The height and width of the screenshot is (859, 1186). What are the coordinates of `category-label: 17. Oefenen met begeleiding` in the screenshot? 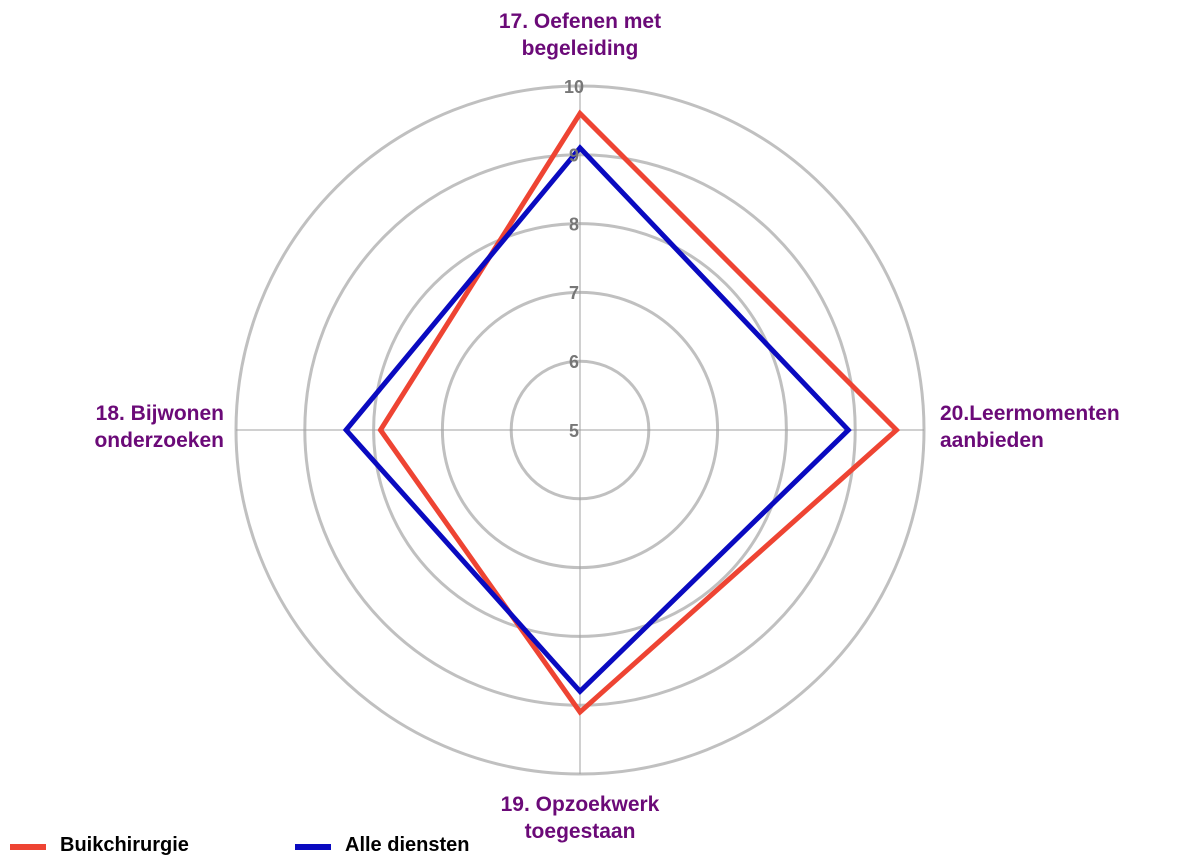 It's located at (580, 35).